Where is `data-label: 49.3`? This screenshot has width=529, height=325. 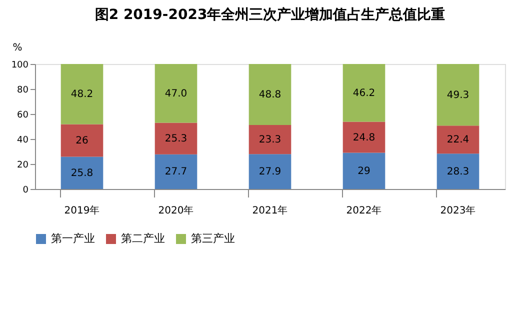 data-label: 49.3 is located at coordinates (458, 95).